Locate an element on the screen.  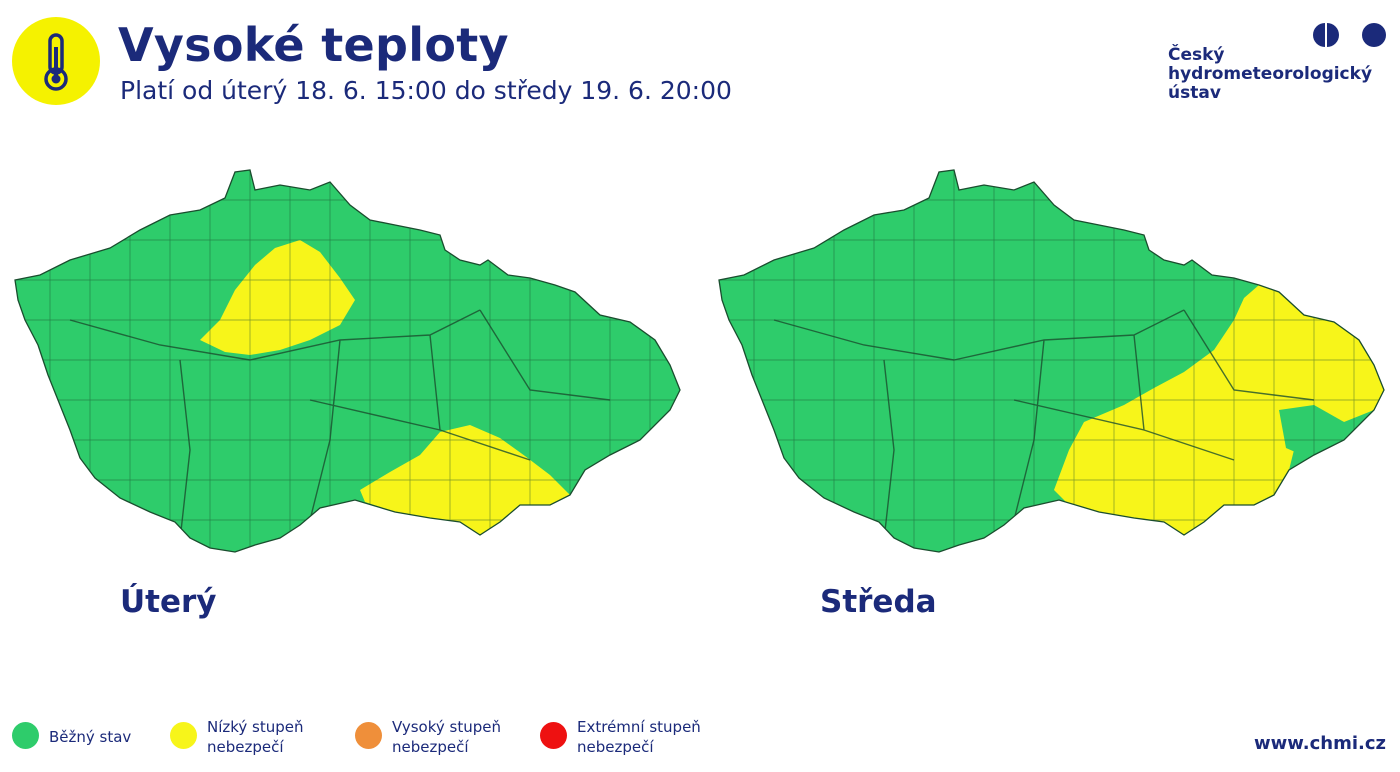
chmi-logo-text: Český hydrometeorologický ústav is located at coordinates (1280, 74).